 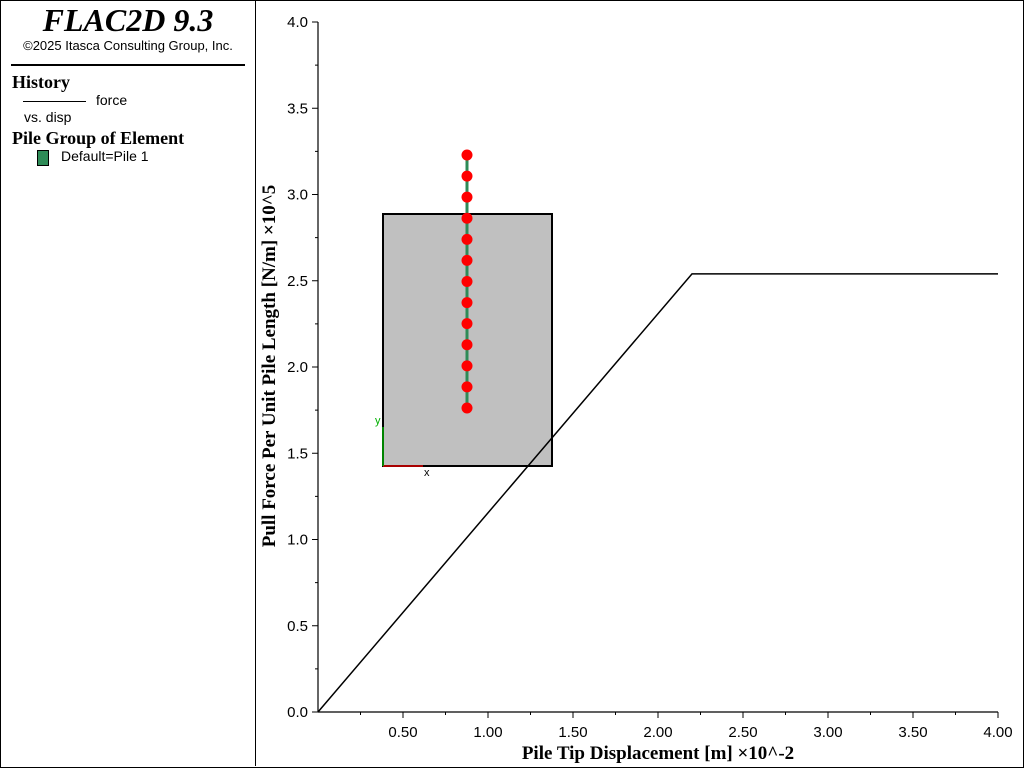 I want to click on legend-separator, so click(x=128, y=65).